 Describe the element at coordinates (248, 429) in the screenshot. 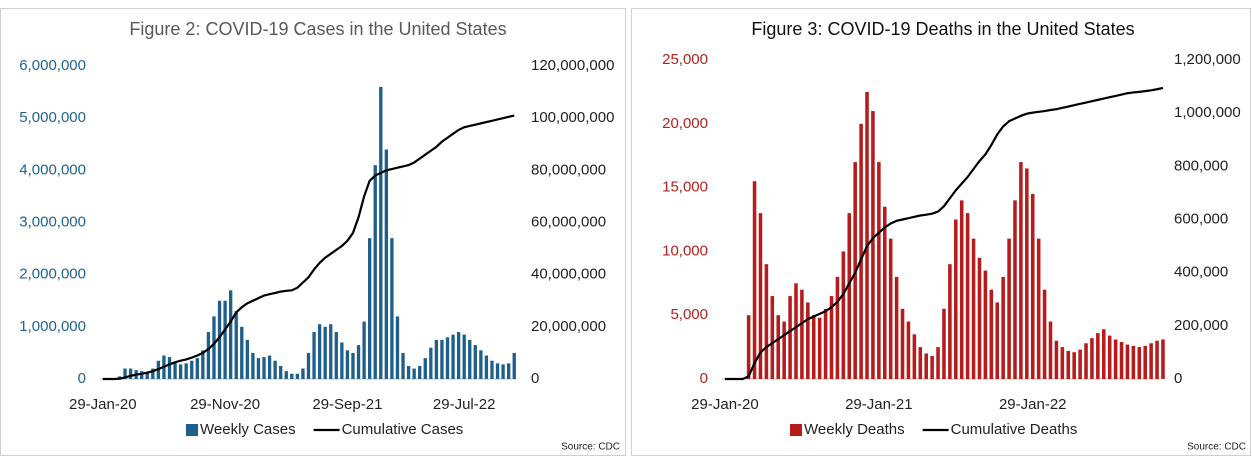

I see `legend-label: Weekly Cases` at that location.